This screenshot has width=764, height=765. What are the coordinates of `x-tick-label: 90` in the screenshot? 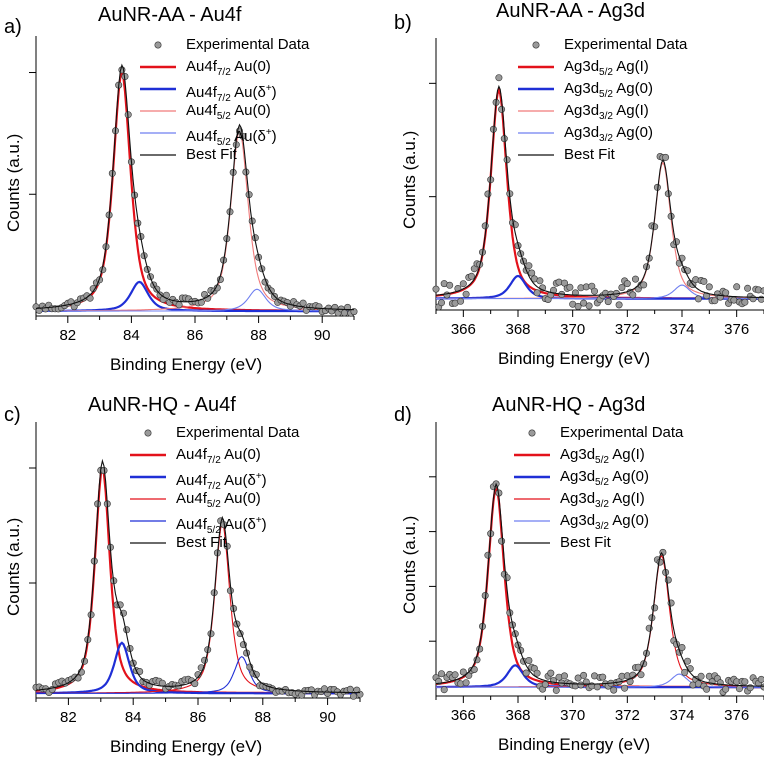 It's located at (327, 717).